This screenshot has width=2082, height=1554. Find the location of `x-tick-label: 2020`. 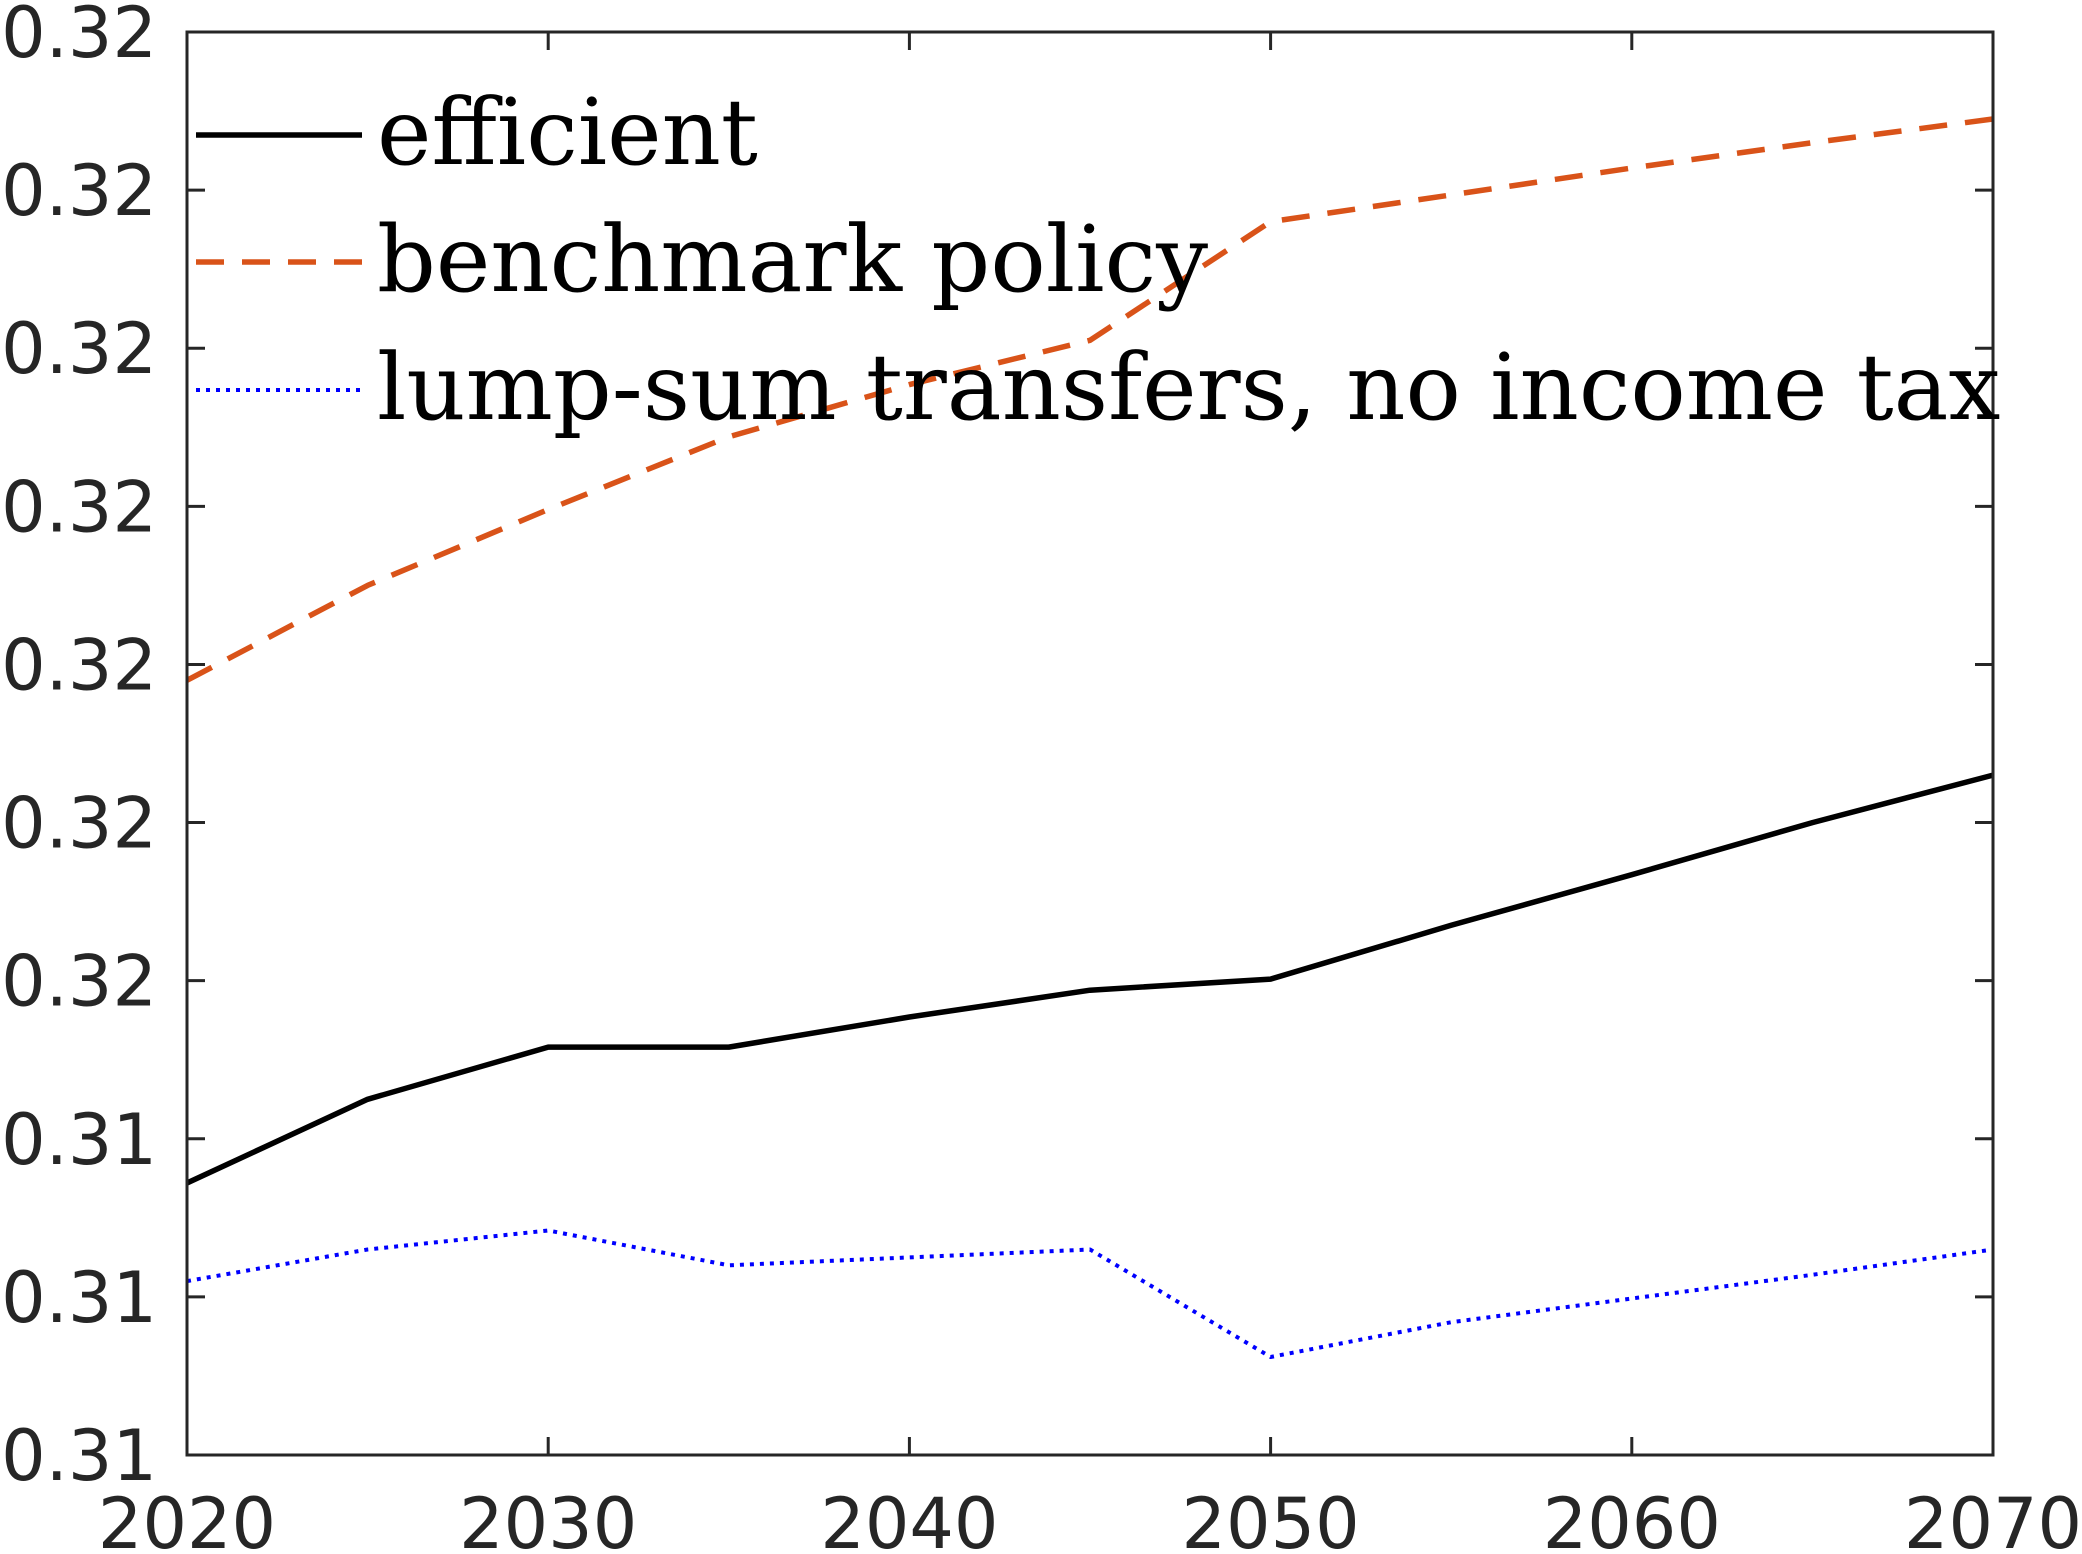

x-tick-label: 2020 is located at coordinates (187, 1518).